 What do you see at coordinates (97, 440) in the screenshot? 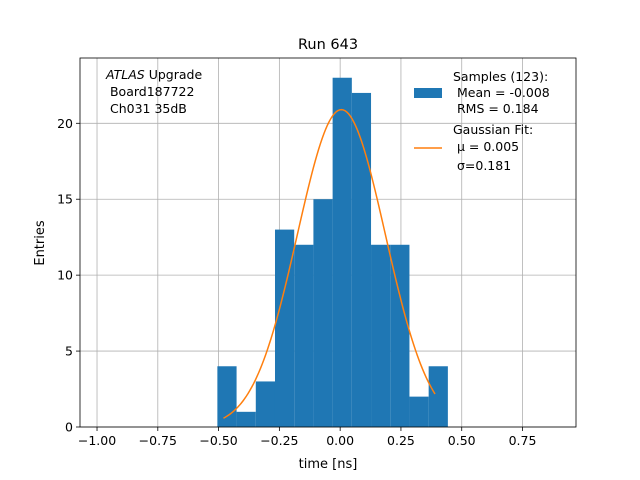
I see `x-tick-label: −1.00` at bounding box center [97, 440].